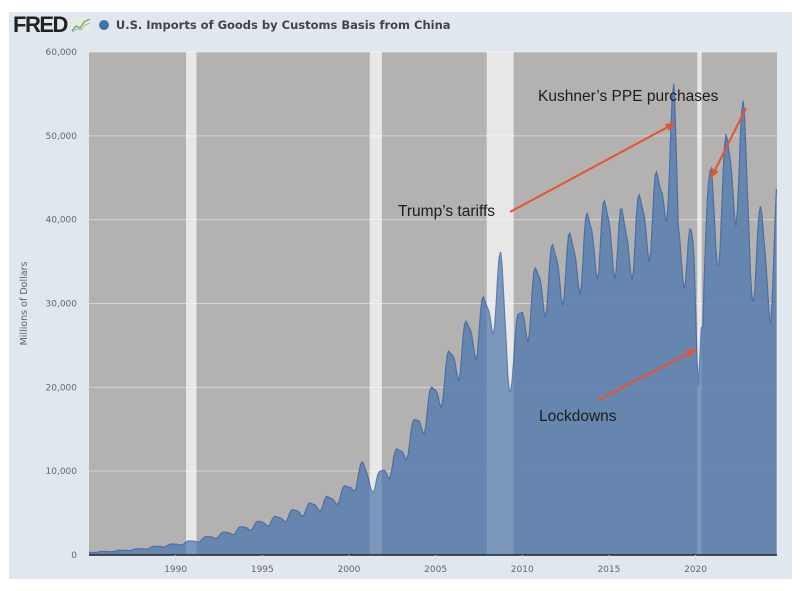 The image size is (800, 591). I want to click on x-axis: 1990 1995 2000 2005 2010 2015 2020, so click(435, 565).